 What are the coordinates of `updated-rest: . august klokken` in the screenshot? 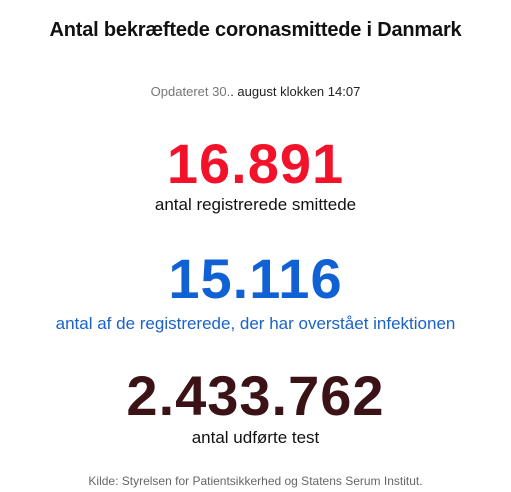 It's located at (277, 91).